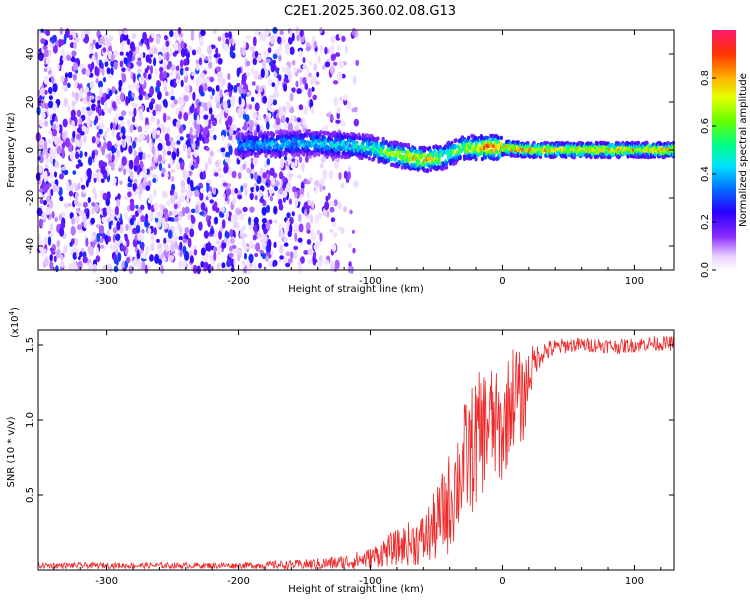 This screenshot has width=750, height=600. Describe the element at coordinates (15, 326) in the screenshot. I see `snr-y-scale-prefix: (x10` at that location.